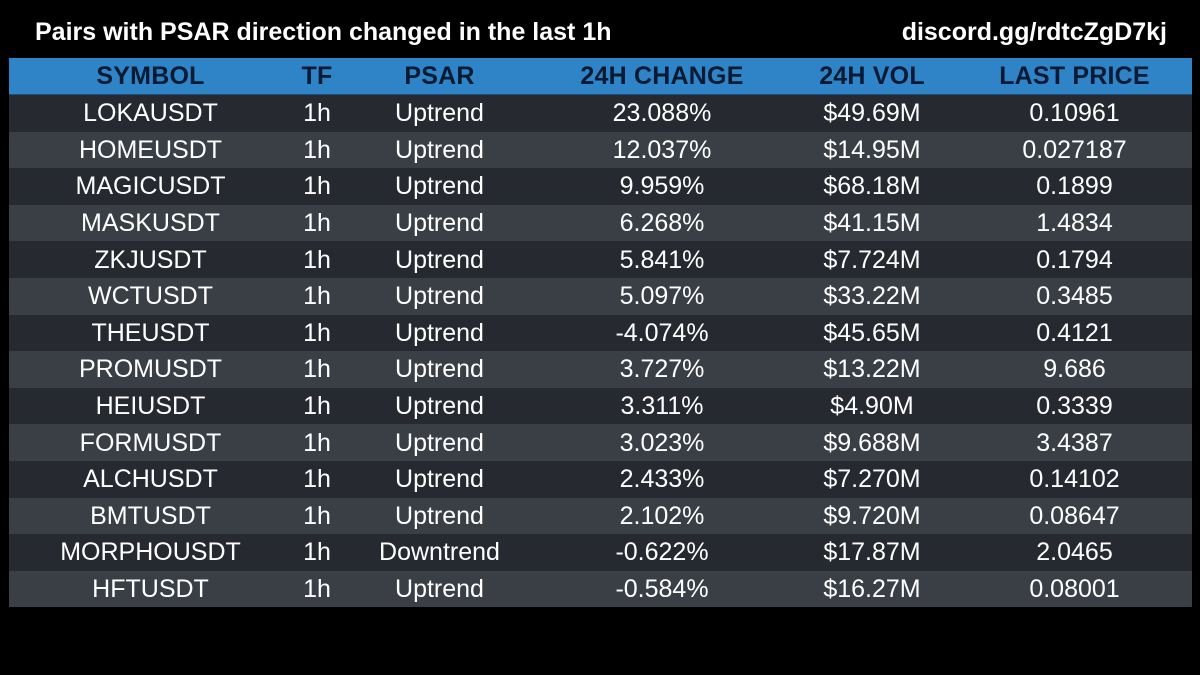  What do you see at coordinates (150, 186) in the screenshot?
I see `symbol-cell: MAGICUSDT` at bounding box center [150, 186].